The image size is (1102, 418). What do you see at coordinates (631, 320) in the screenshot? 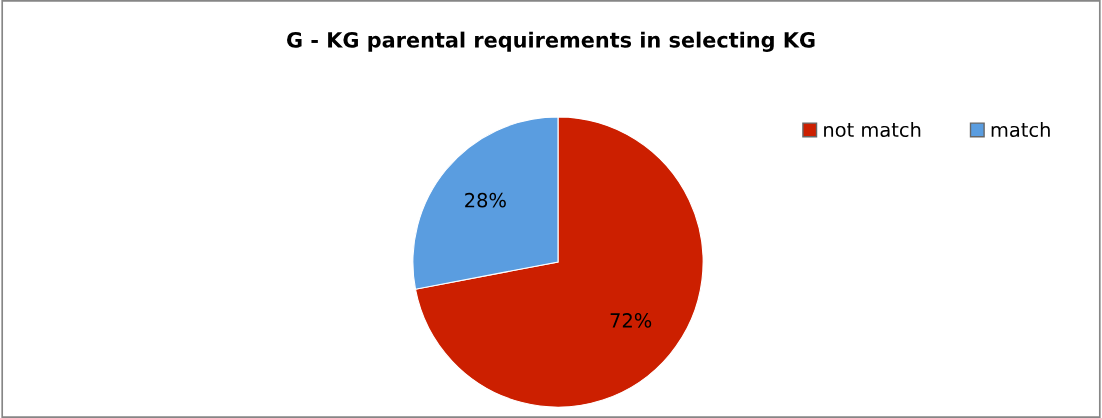
I see `data-label: 72%` at bounding box center [631, 320].